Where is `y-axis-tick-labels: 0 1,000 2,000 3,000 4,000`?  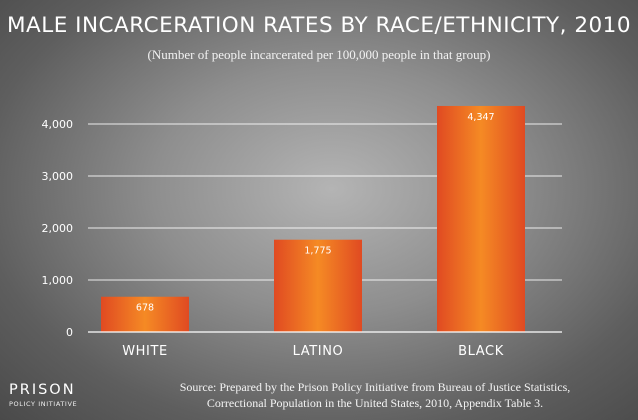
y-axis-tick-labels: 0 1,000 2,000 3,000 4,000 is located at coordinates (58, 228).